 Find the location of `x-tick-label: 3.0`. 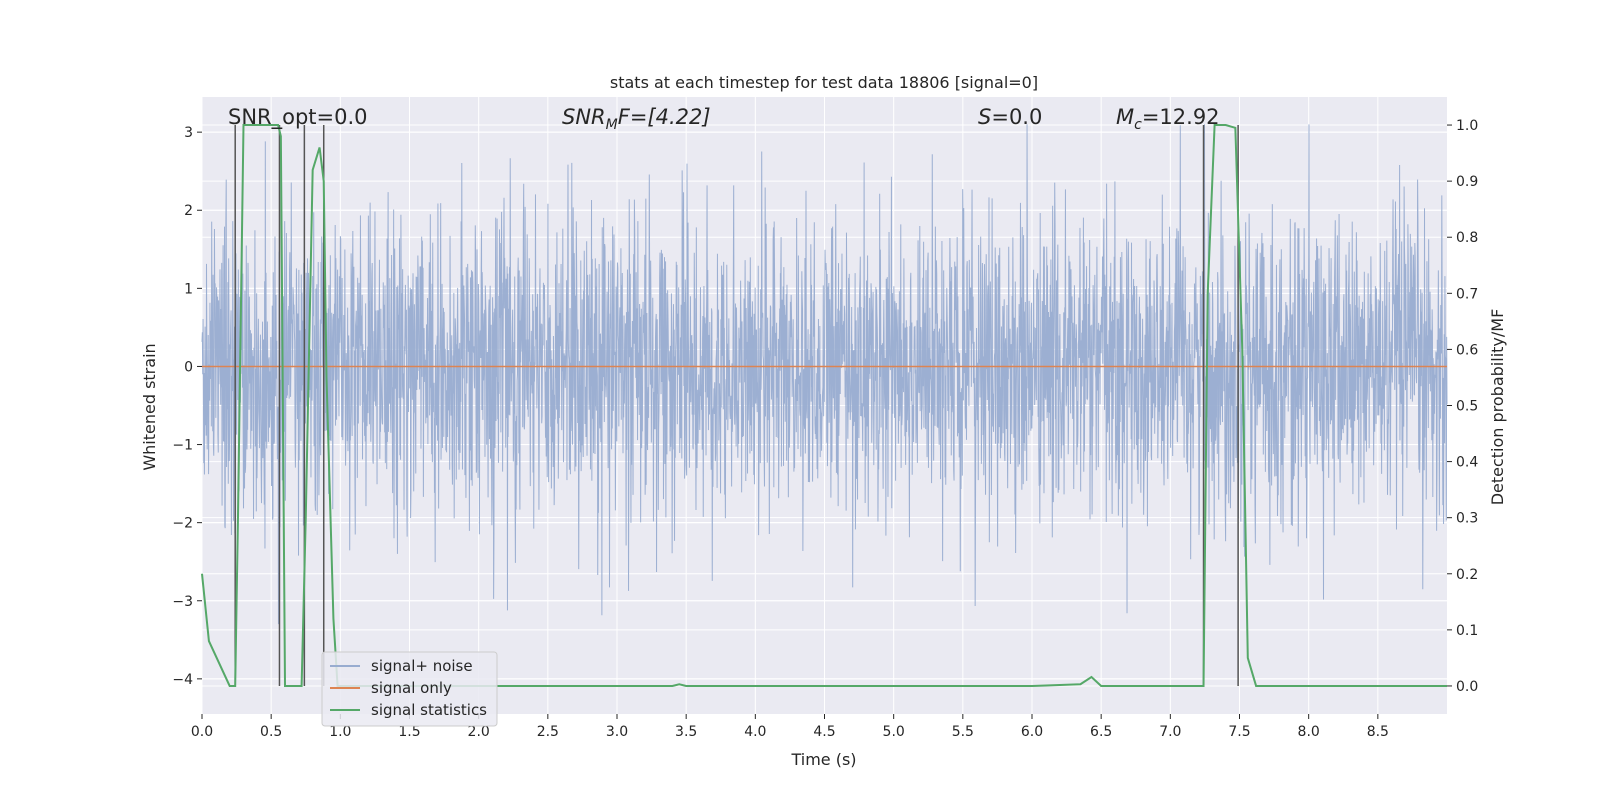

x-tick-label: 3.0 is located at coordinates (617, 732).